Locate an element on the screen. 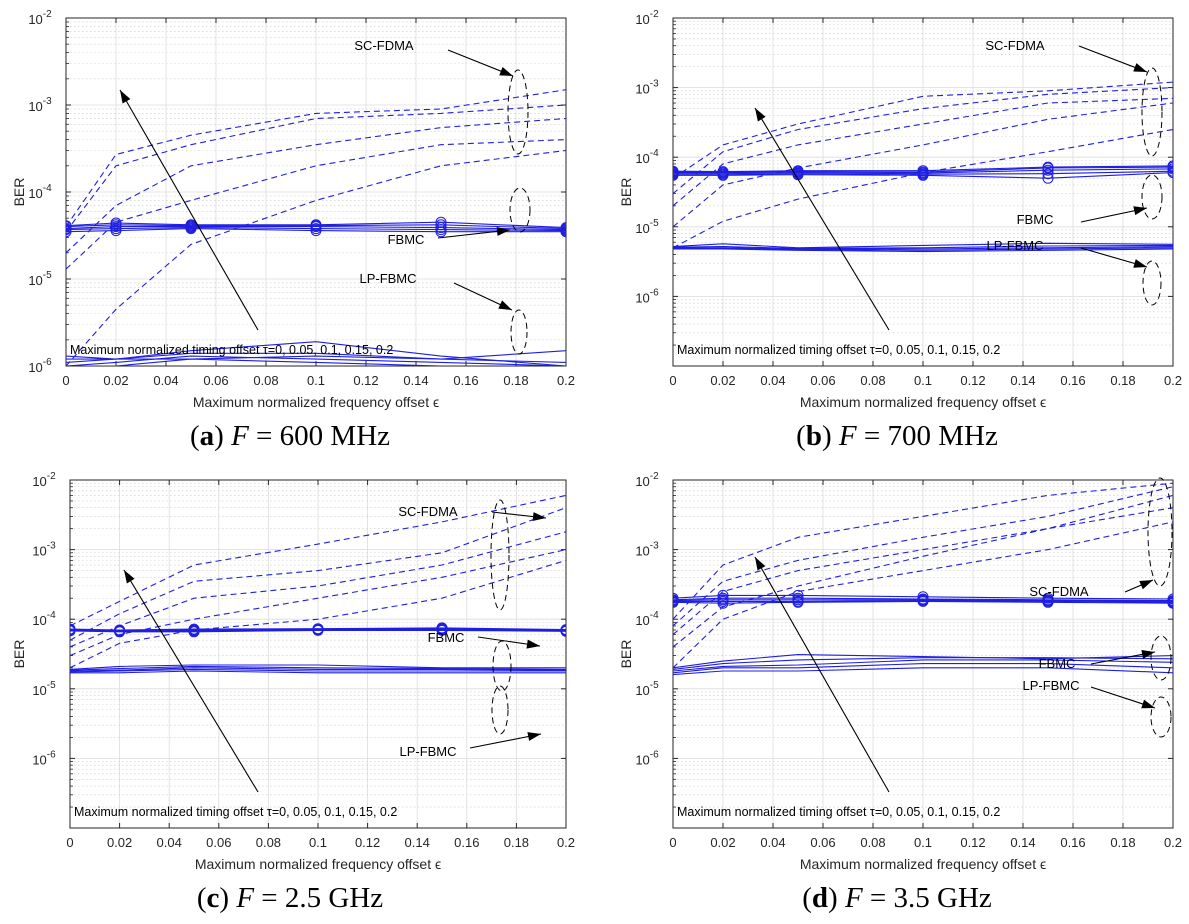  group-label: SC-FDMA is located at coordinates (1015, 45).